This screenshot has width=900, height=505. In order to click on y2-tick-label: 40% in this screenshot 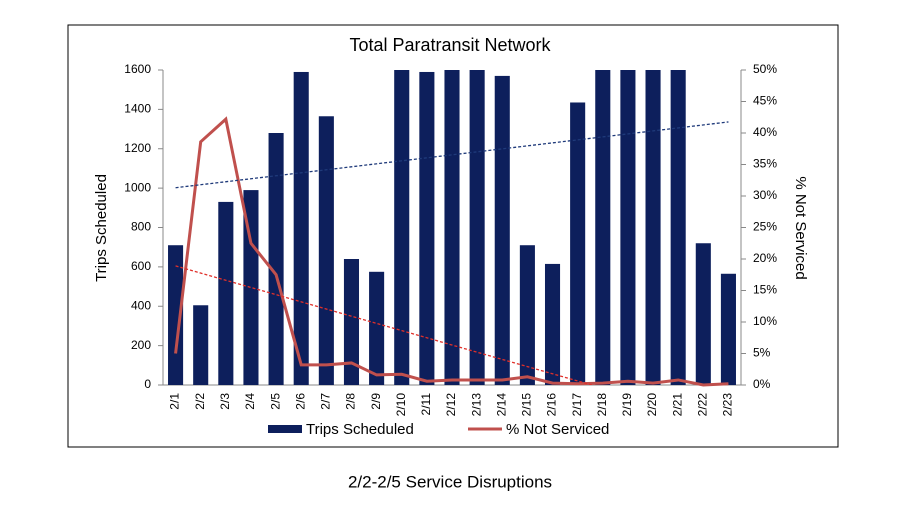, I will do `click(765, 132)`.